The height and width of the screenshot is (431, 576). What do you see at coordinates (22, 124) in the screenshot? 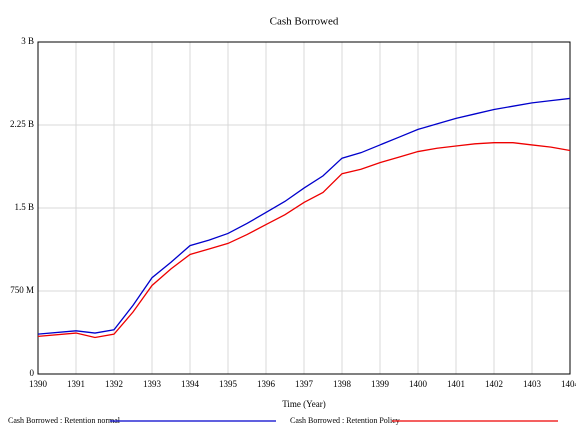
I see `y-tick-label: 2.25 B` at bounding box center [22, 124].